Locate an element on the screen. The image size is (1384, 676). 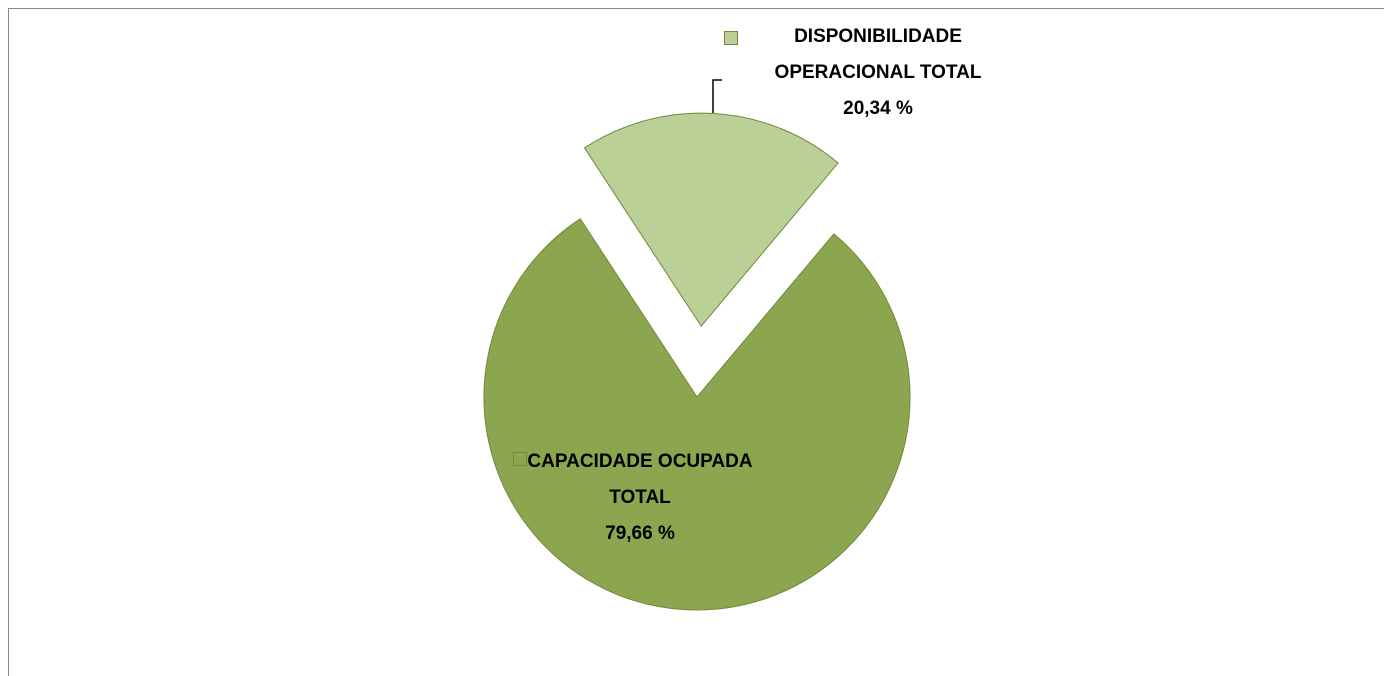
label-value: 20,34 % is located at coordinates (878, 108).